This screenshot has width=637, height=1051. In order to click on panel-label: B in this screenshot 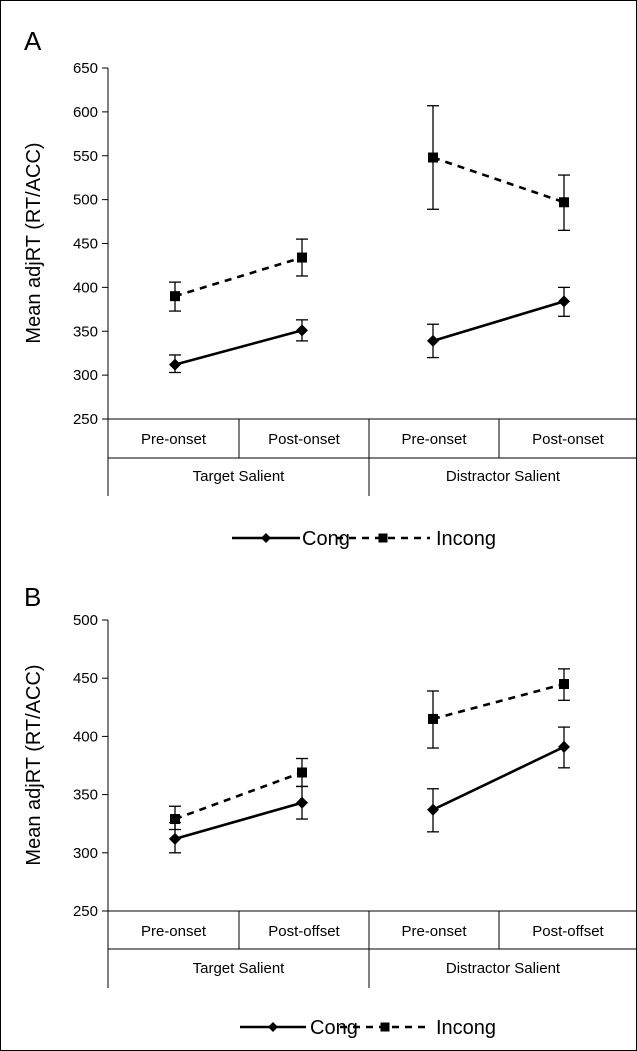, I will do `click(32, 597)`.